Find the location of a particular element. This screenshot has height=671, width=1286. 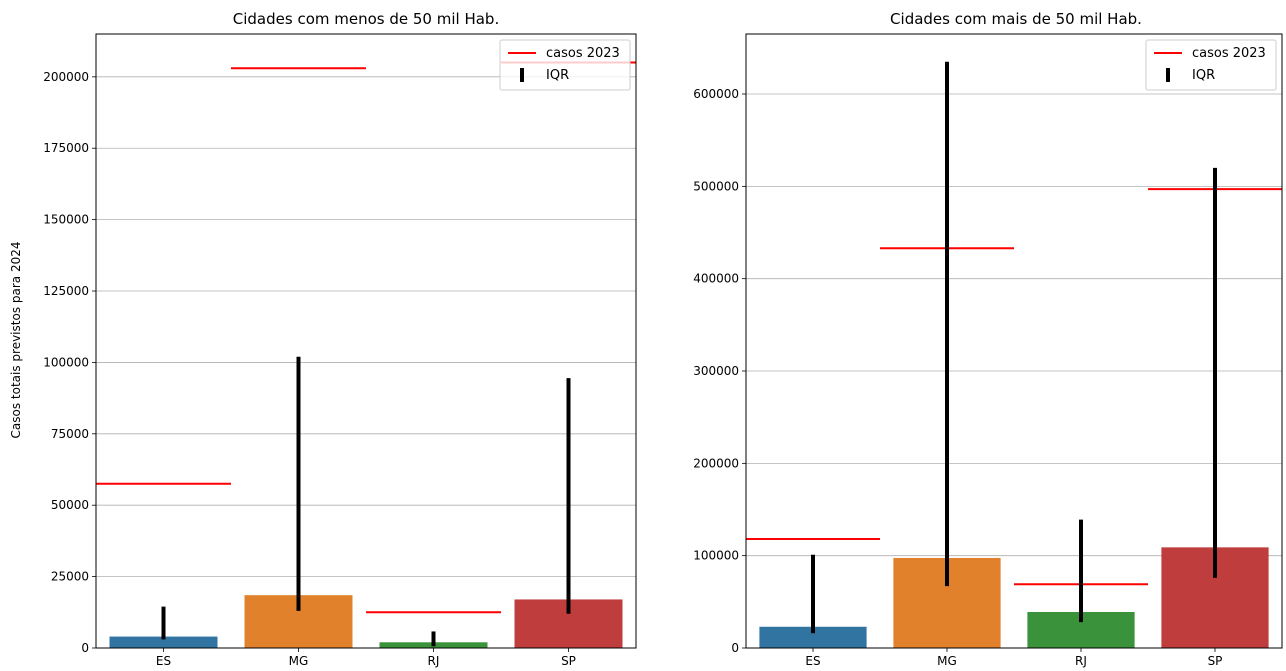

chart-title: Cidades com mais de 50 mil Hab. is located at coordinates (1016, 19).